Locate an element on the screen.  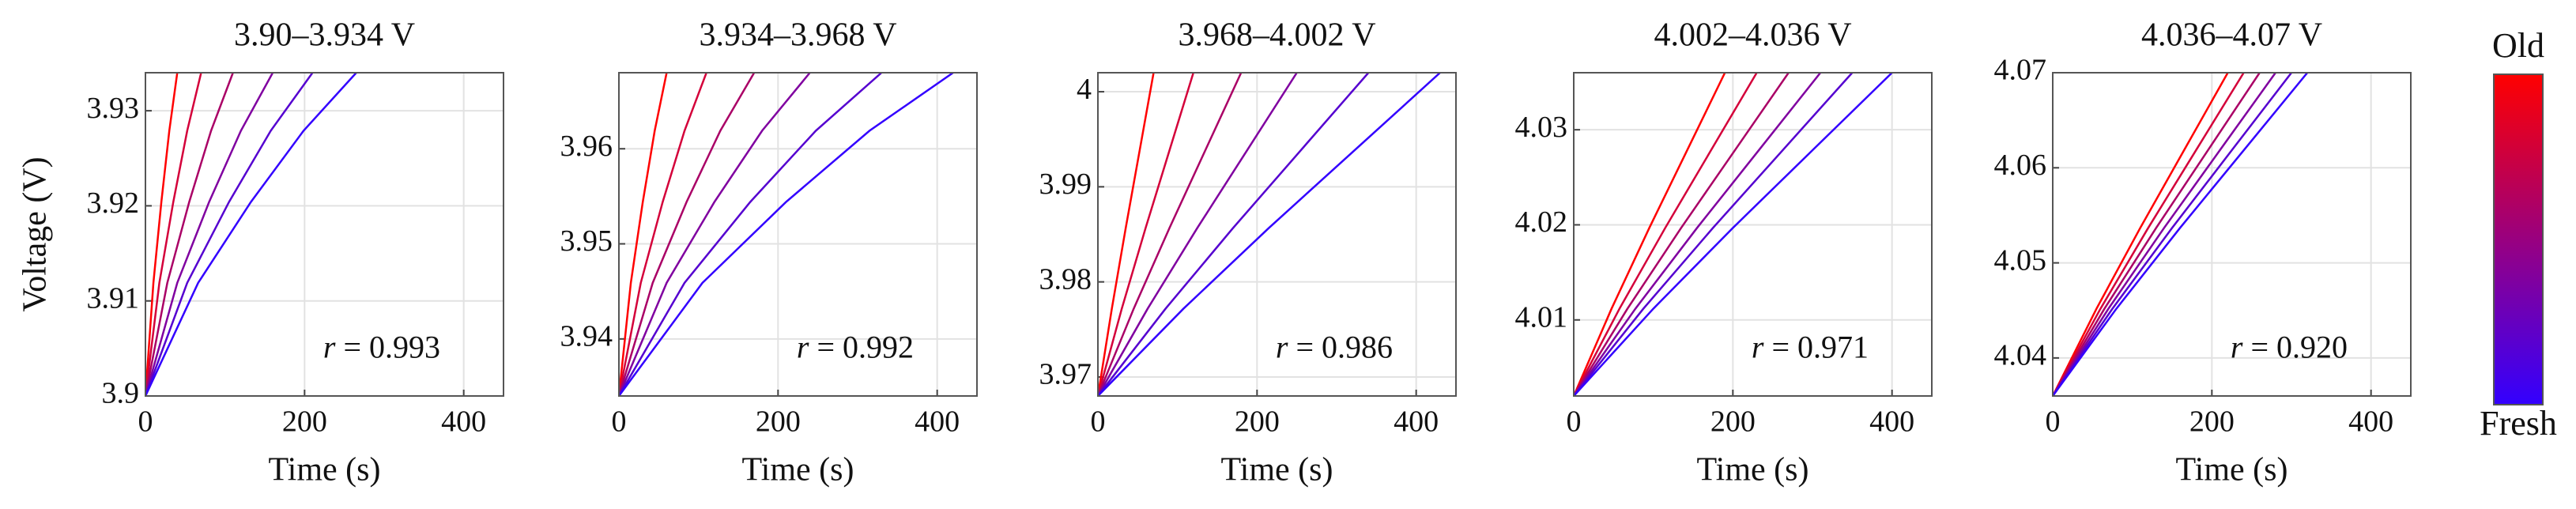
correlation-annotation: r = 0.993 is located at coordinates (381, 348).